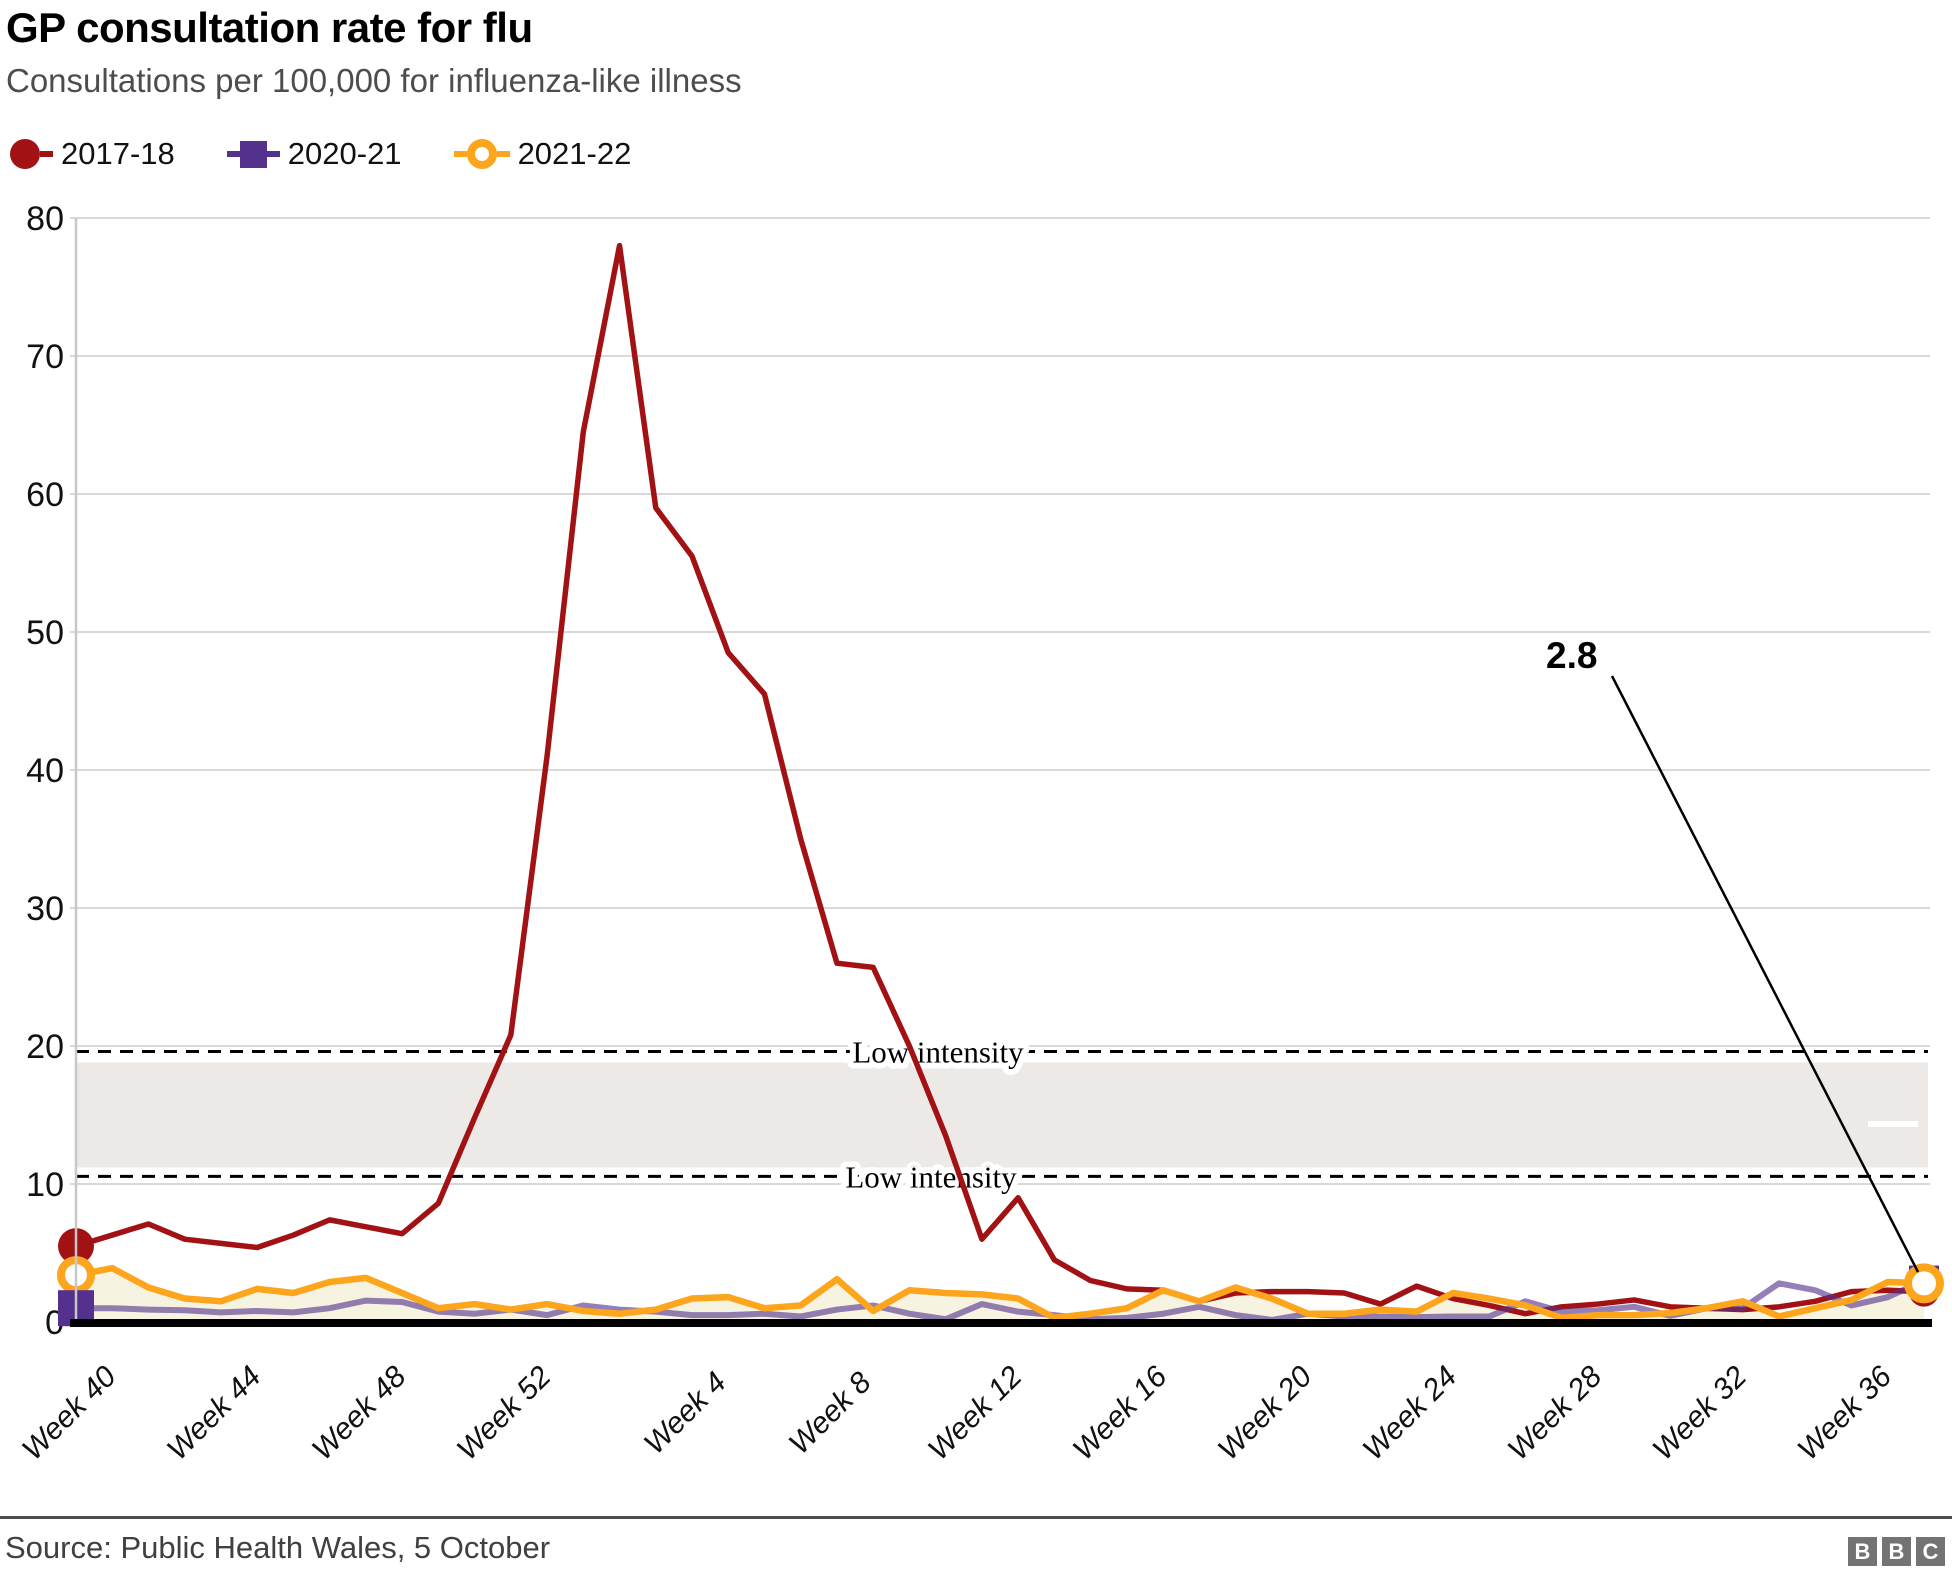  Describe the element at coordinates (1001, 1323) in the screenshot. I see `x-axis-line` at that location.